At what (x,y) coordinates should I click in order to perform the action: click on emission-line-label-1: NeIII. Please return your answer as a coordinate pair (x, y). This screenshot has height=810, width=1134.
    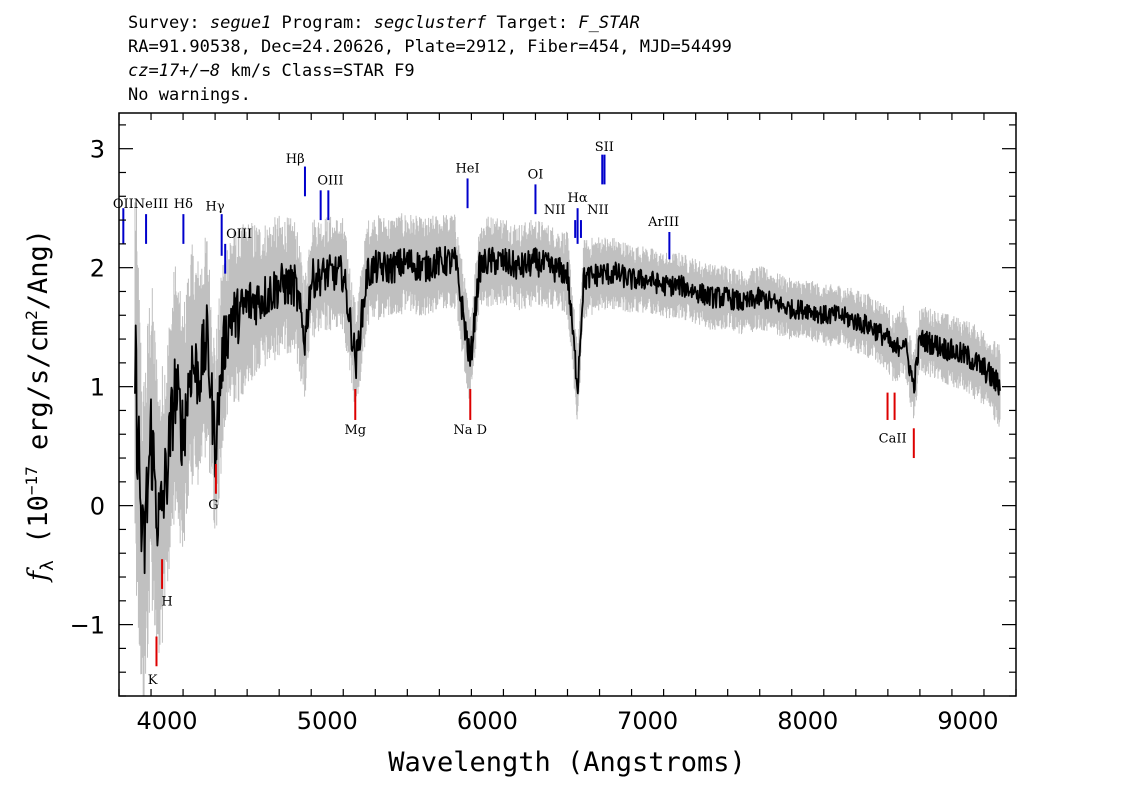
    Looking at the image, I should click on (151, 204).